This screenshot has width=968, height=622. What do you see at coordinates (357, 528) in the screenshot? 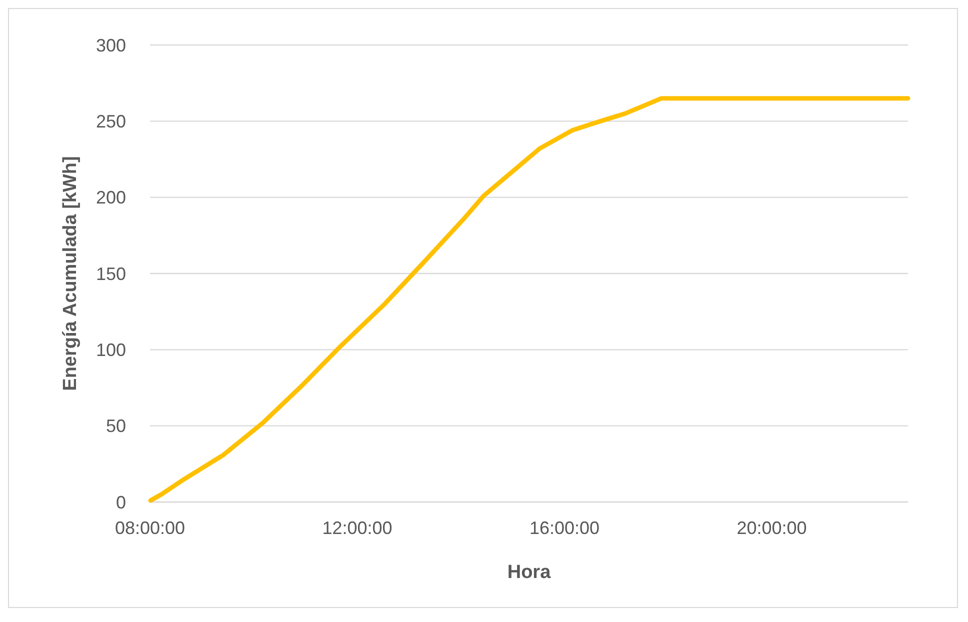
I see `x-tick-label: 12:00:00` at bounding box center [357, 528].